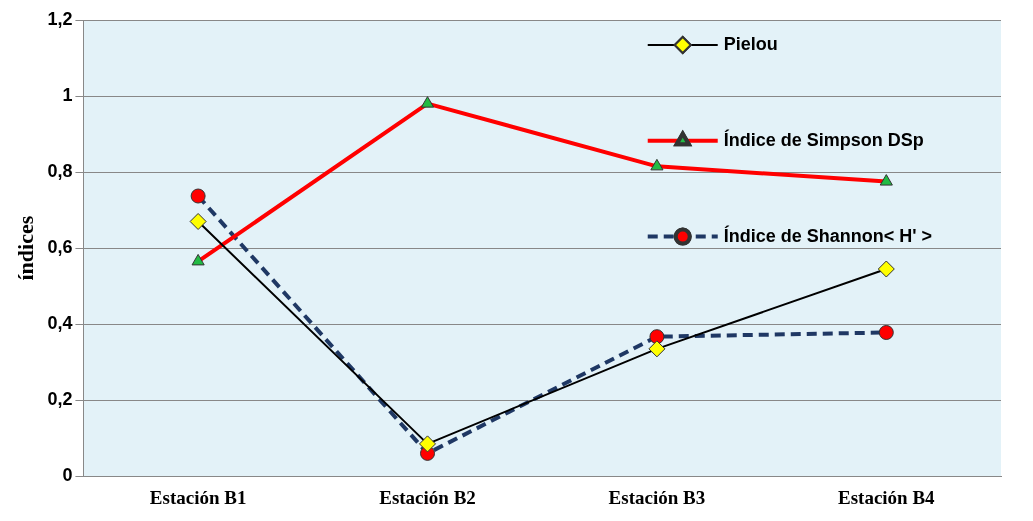 The image size is (1033, 521). What do you see at coordinates (67, 475) in the screenshot?
I see `y-tick-label: 0` at bounding box center [67, 475].